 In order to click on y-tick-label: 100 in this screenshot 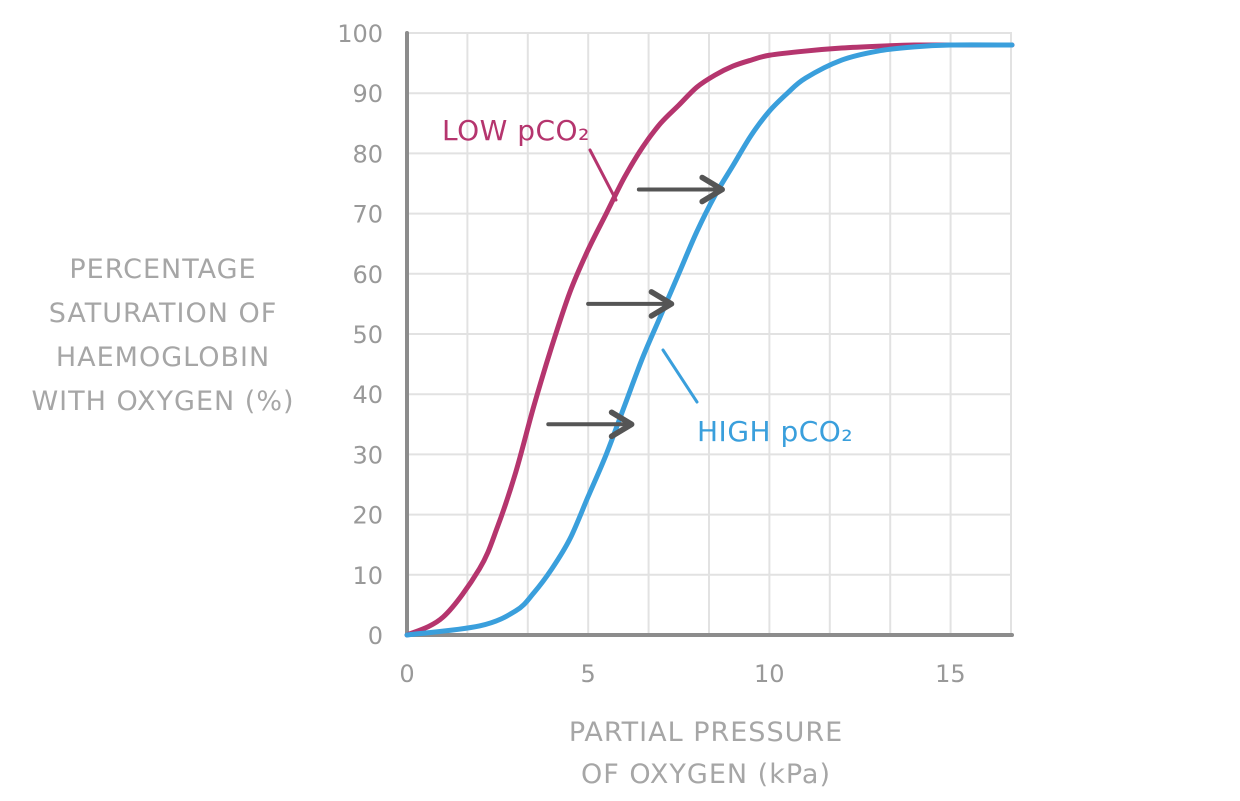, I will do `click(360, 34)`.